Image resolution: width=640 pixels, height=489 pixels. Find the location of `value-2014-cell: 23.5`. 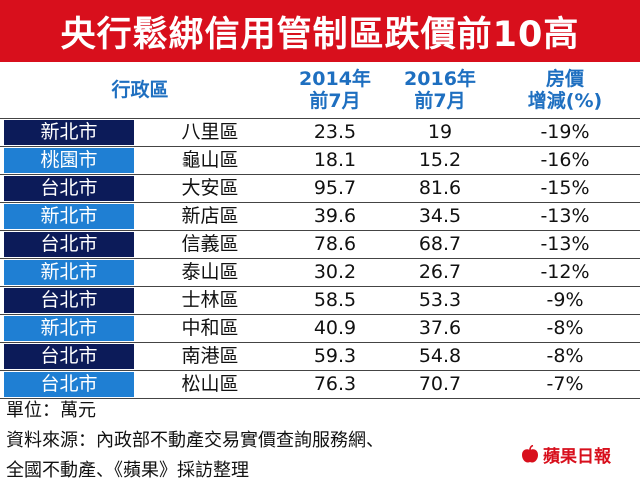

value-2014-cell: 23.5 is located at coordinates (335, 132).